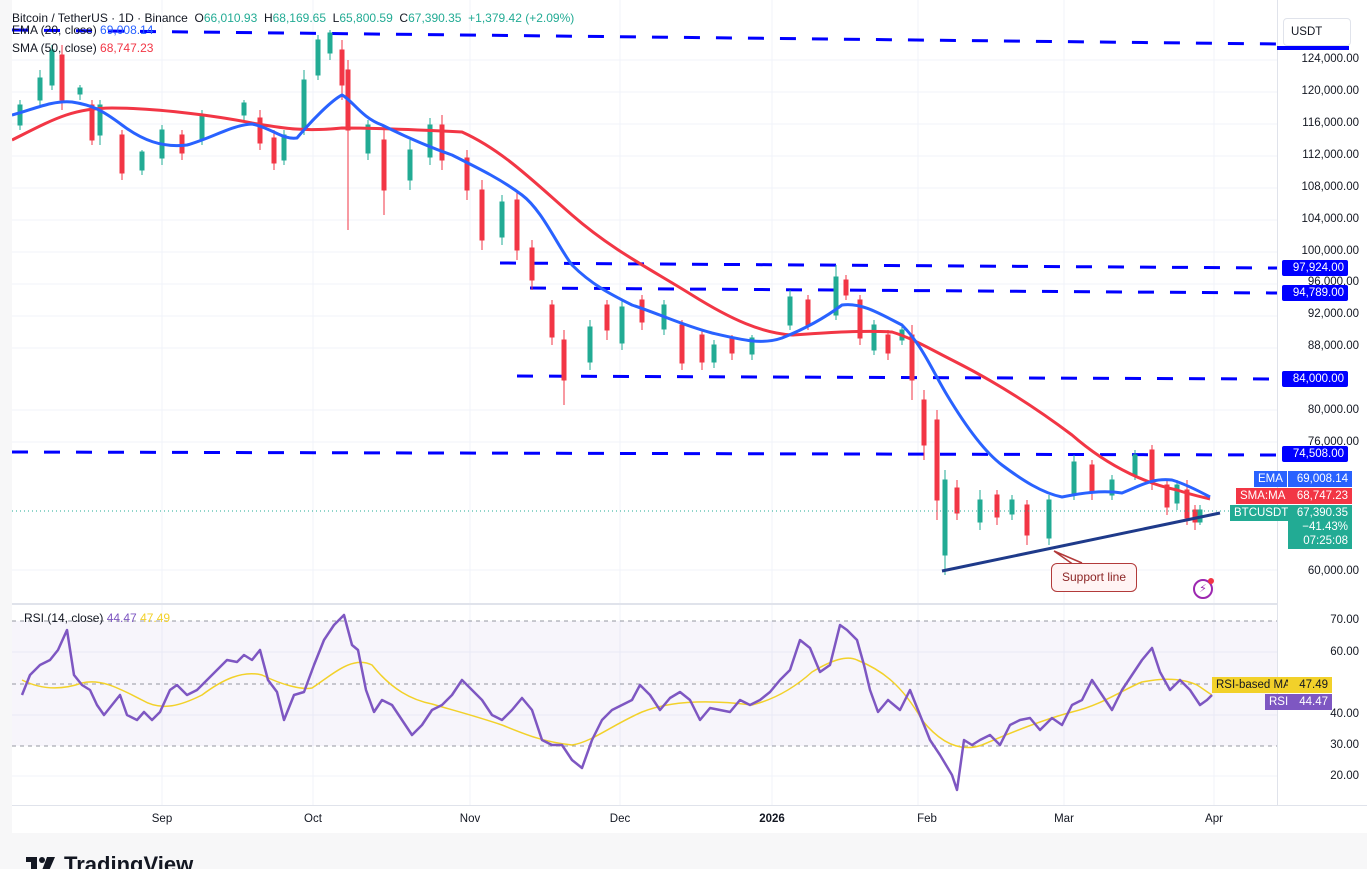  I want to click on level-tag-97924: 97,924.00, so click(1315, 268).